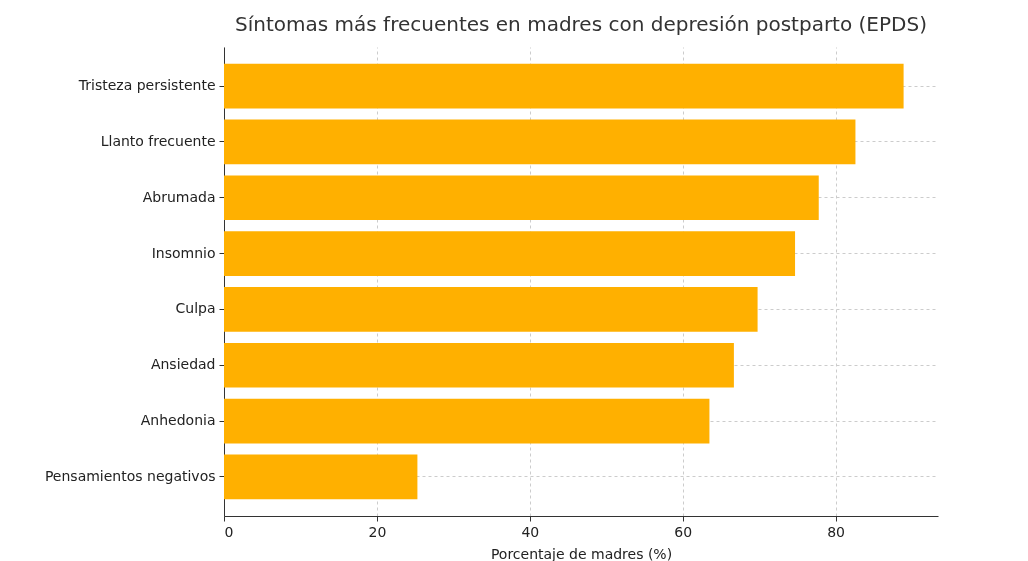 The height and width of the screenshot is (561, 1028). Describe the element at coordinates (836, 531) in the screenshot. I see `x-tick-label: 80` at that location.